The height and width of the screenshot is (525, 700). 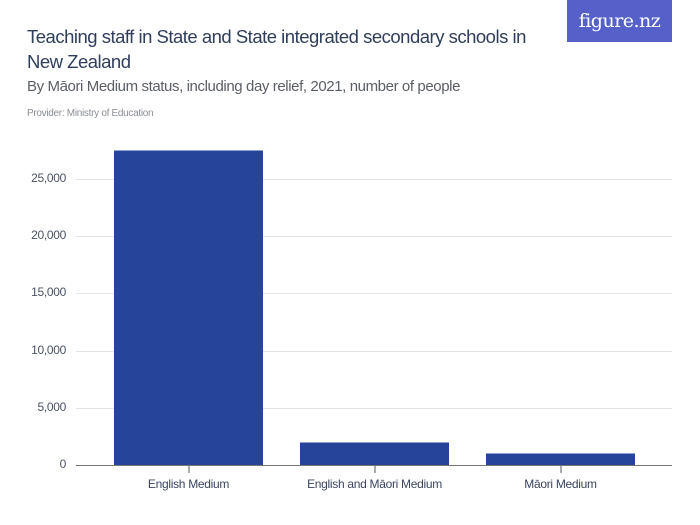 I want to click on y-axis-tick-label: 25,000, so click(x=48, y=178).